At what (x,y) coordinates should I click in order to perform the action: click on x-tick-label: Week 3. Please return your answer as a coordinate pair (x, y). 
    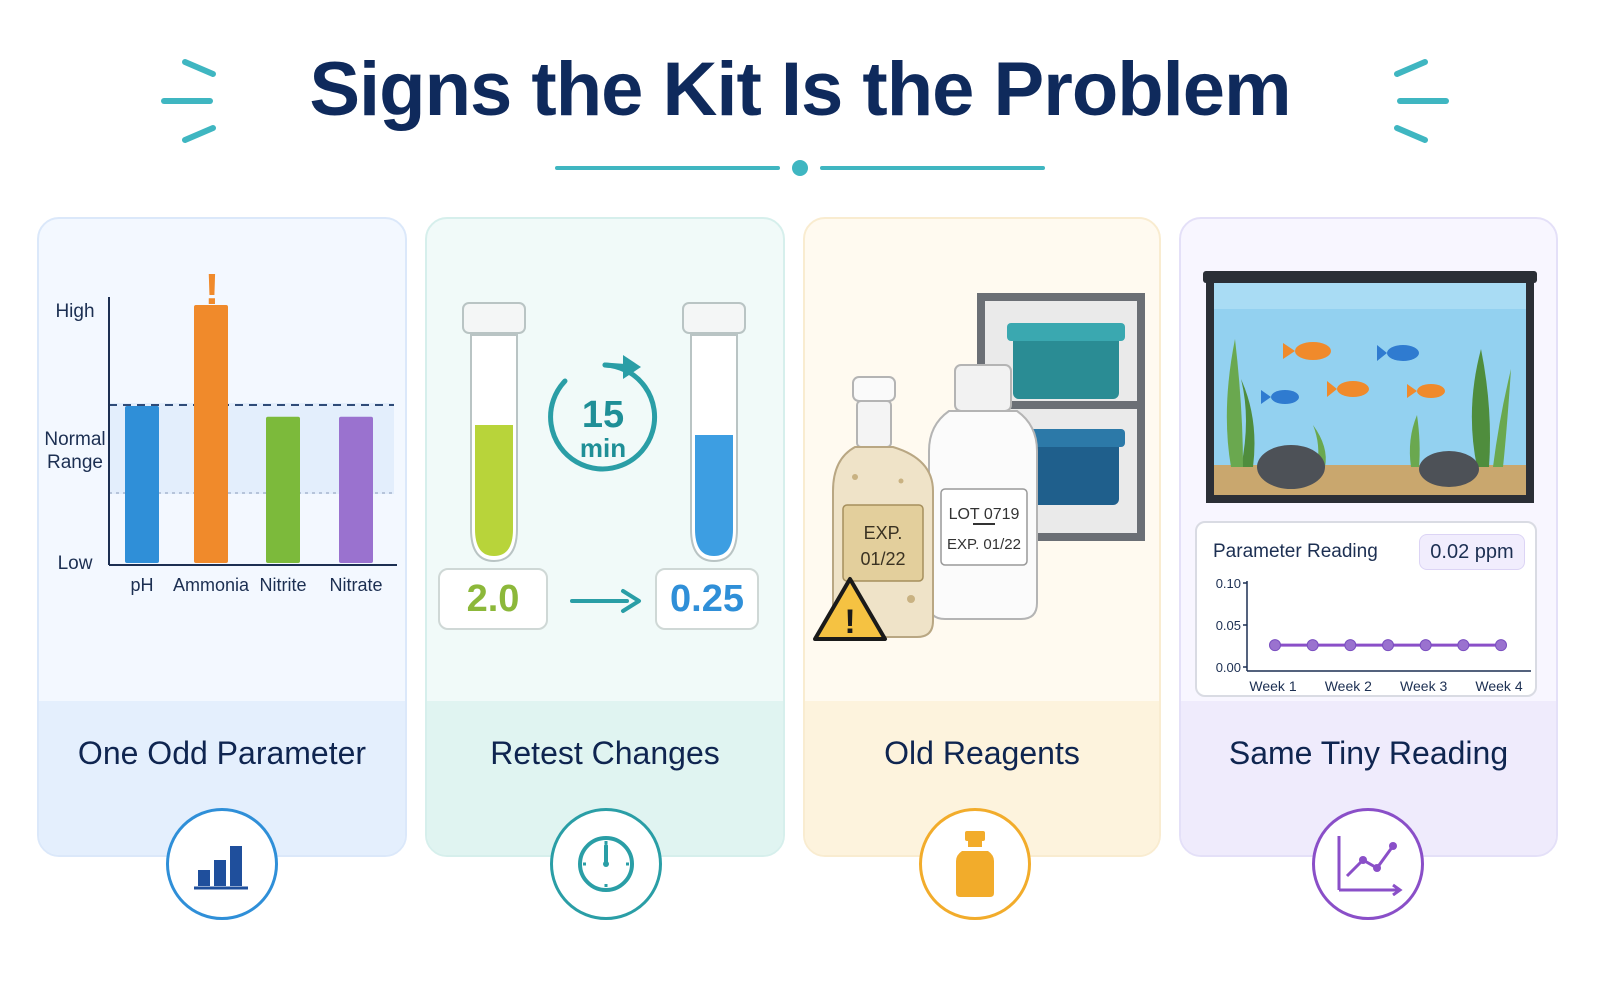
    Looking at the image, I should click on (1423, 686).